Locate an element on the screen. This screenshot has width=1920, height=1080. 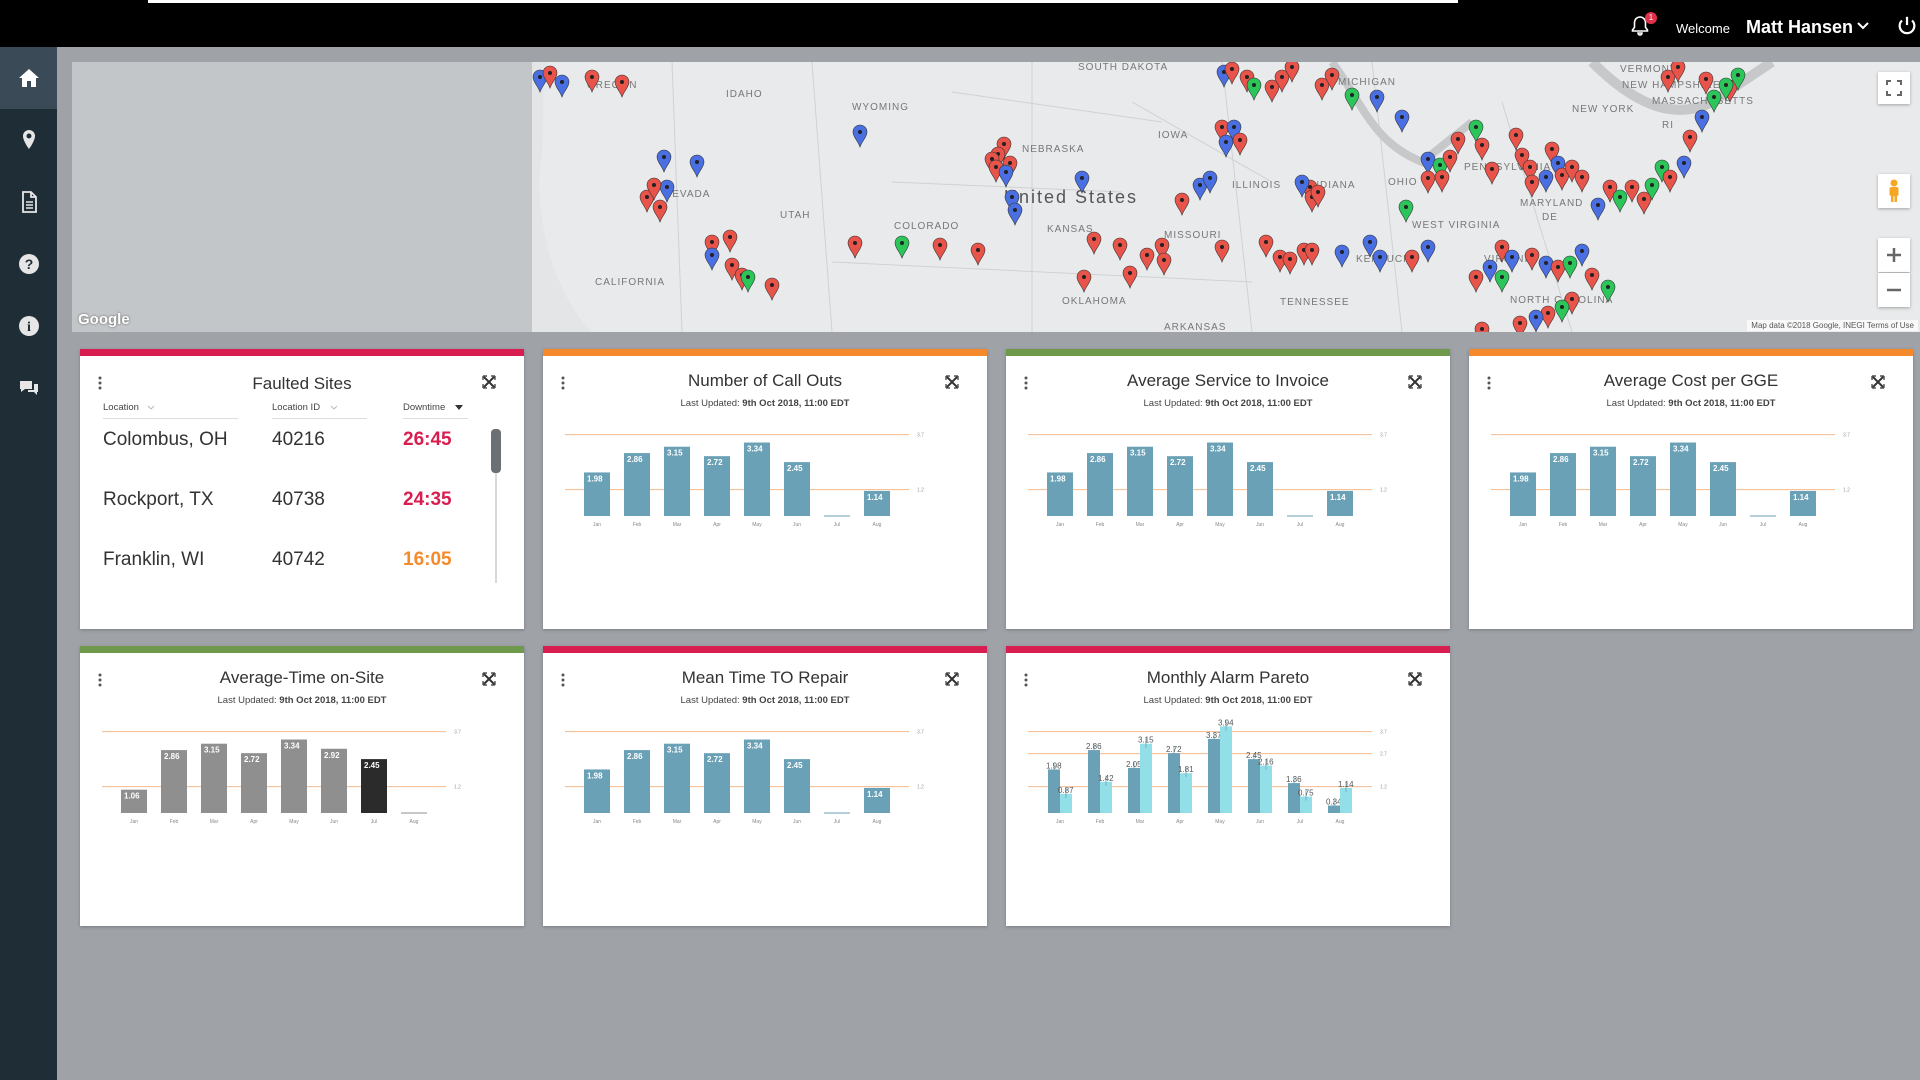
fullscreen-button is located at coordinates (1894, 88).